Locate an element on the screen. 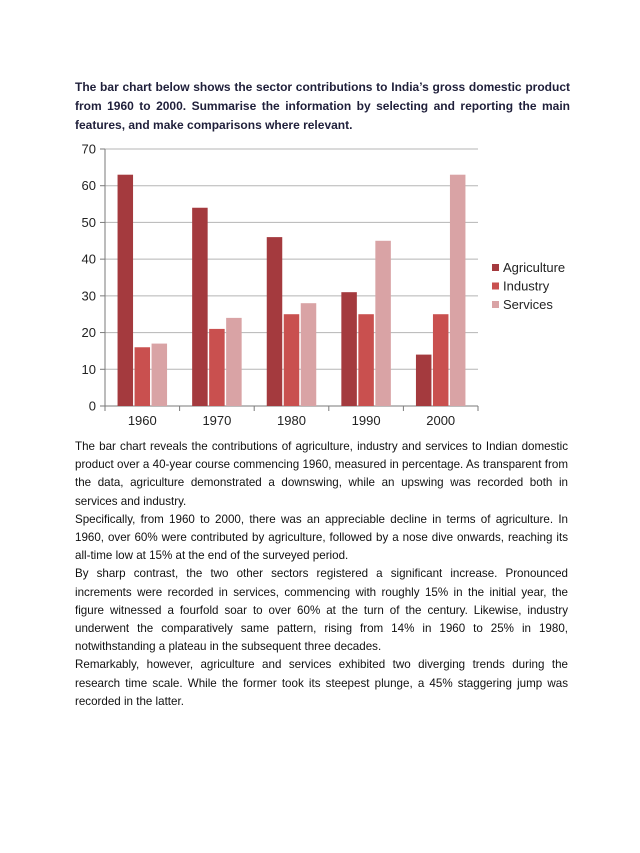 The image size is (640, 853). y-tick-label: 70 is located at coordinates (89, 149).